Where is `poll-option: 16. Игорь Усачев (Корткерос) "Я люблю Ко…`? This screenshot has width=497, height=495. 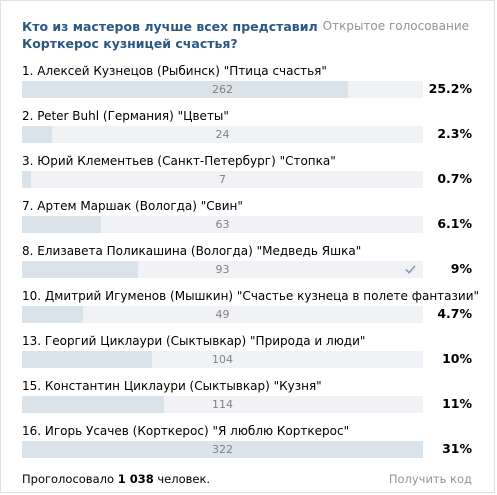
poll-option: 16. Игорь Усачев (Корткерос) "Я люблю Ко… is located at coordinates (247, 445).